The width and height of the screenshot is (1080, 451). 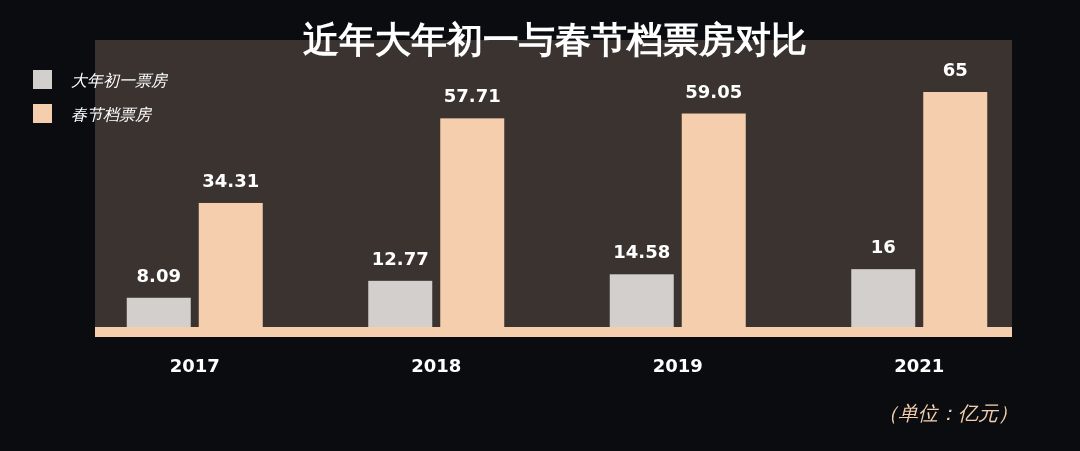 I want to click on data-label: 12.77, so click(x=400, y=258).